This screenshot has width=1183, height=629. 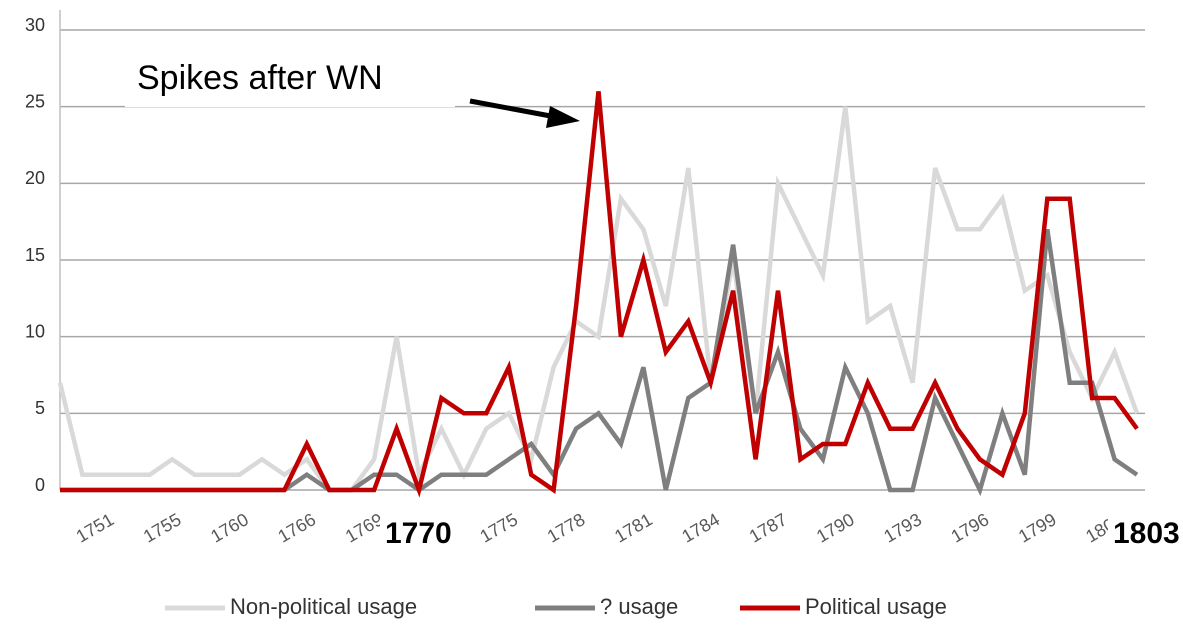 What do you see at coordinates (835, 527) in the screenshot?
I see `x-tick-label: 1790` at bounding box center [835, 527].